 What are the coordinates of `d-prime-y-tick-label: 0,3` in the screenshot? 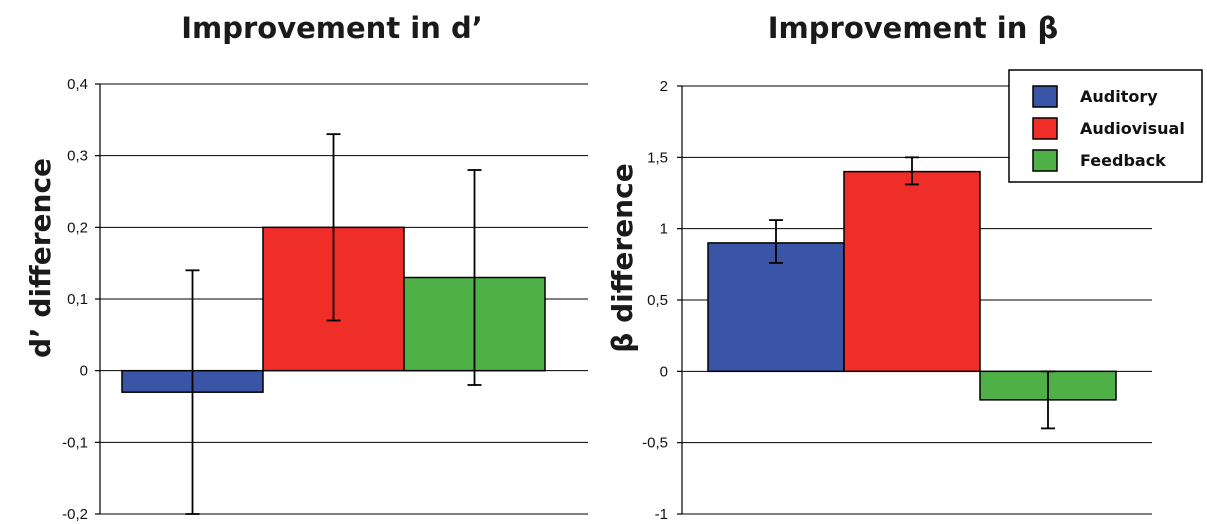 It's located at (77, 156).